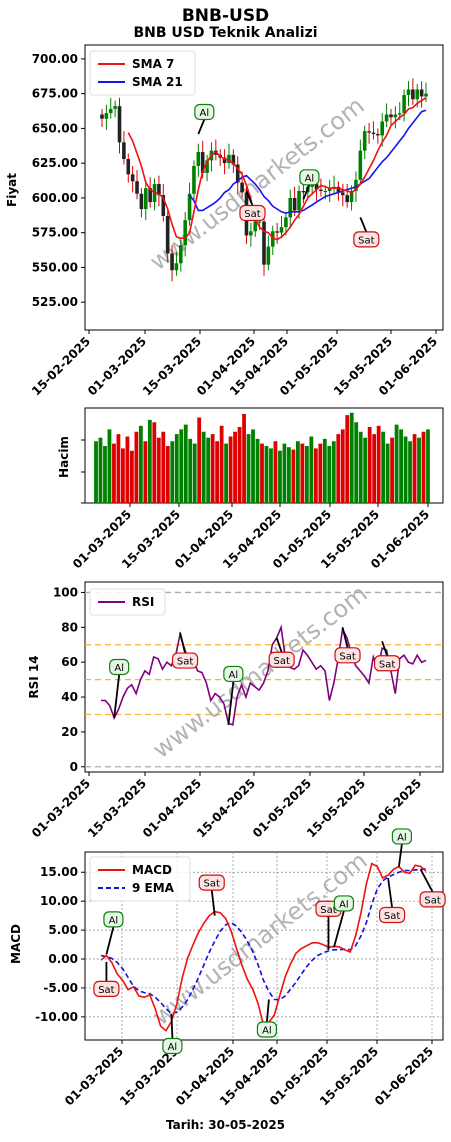 The image size is (451, 1142). What do you see at coordinates (157, 82) in the screenshot?
I see `legend-label: SMA 21` at bounding box center [157, 82].